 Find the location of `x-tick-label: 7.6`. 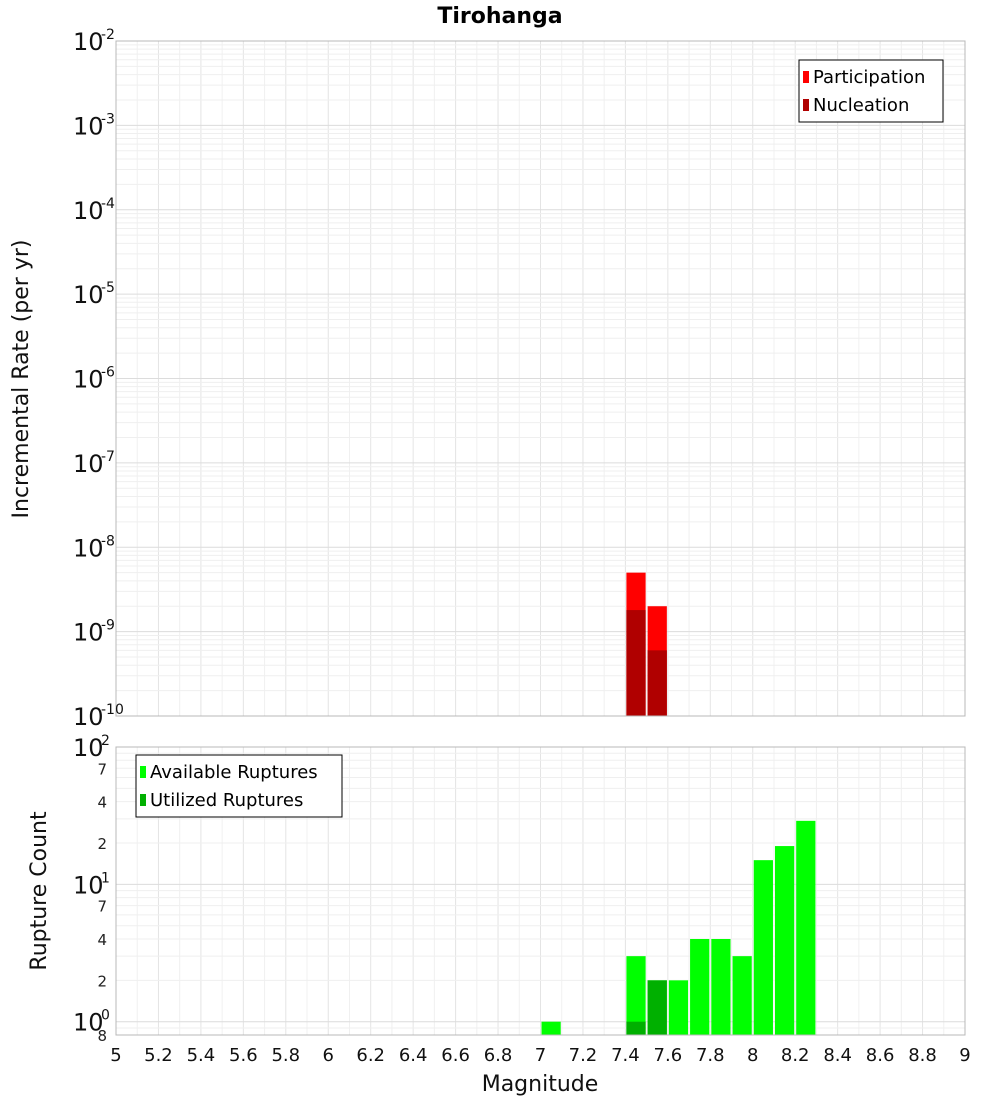

x-tick-label: 7.6 is located at coordinates (668, 1055).